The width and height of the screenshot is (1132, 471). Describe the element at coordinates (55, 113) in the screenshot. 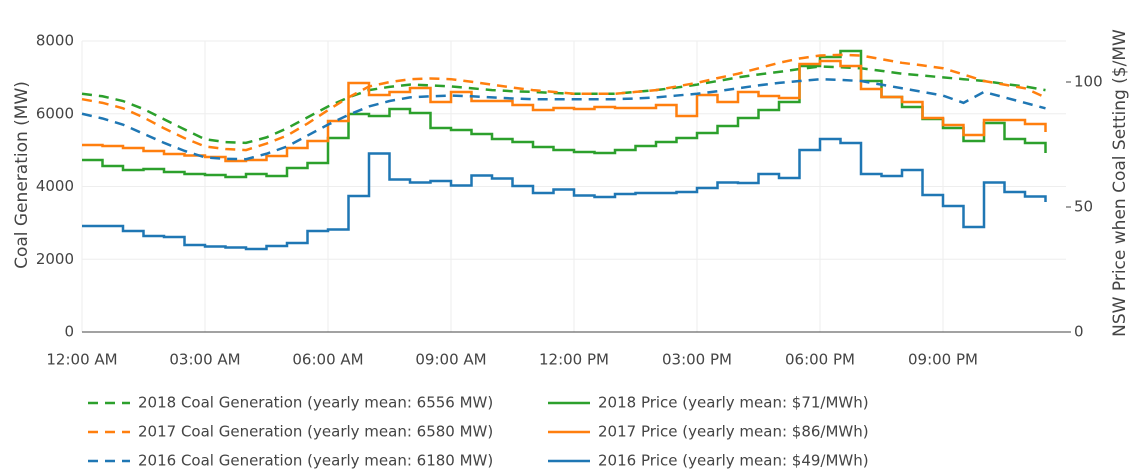

I see `y-tick-label: 6000` at that location.